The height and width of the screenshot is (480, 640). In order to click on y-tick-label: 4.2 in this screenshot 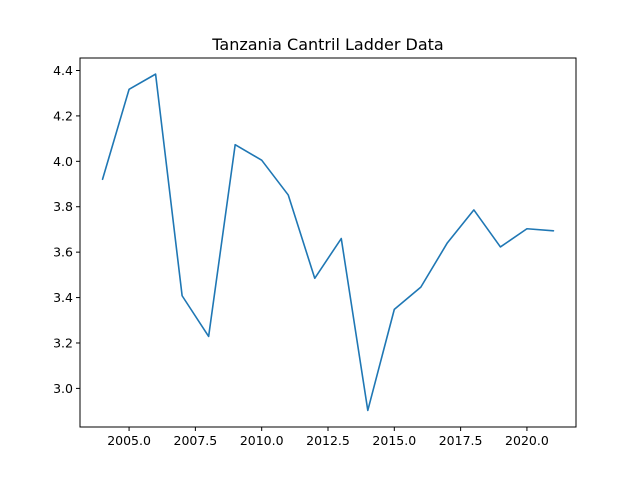, I will do `click(63, 115)`.